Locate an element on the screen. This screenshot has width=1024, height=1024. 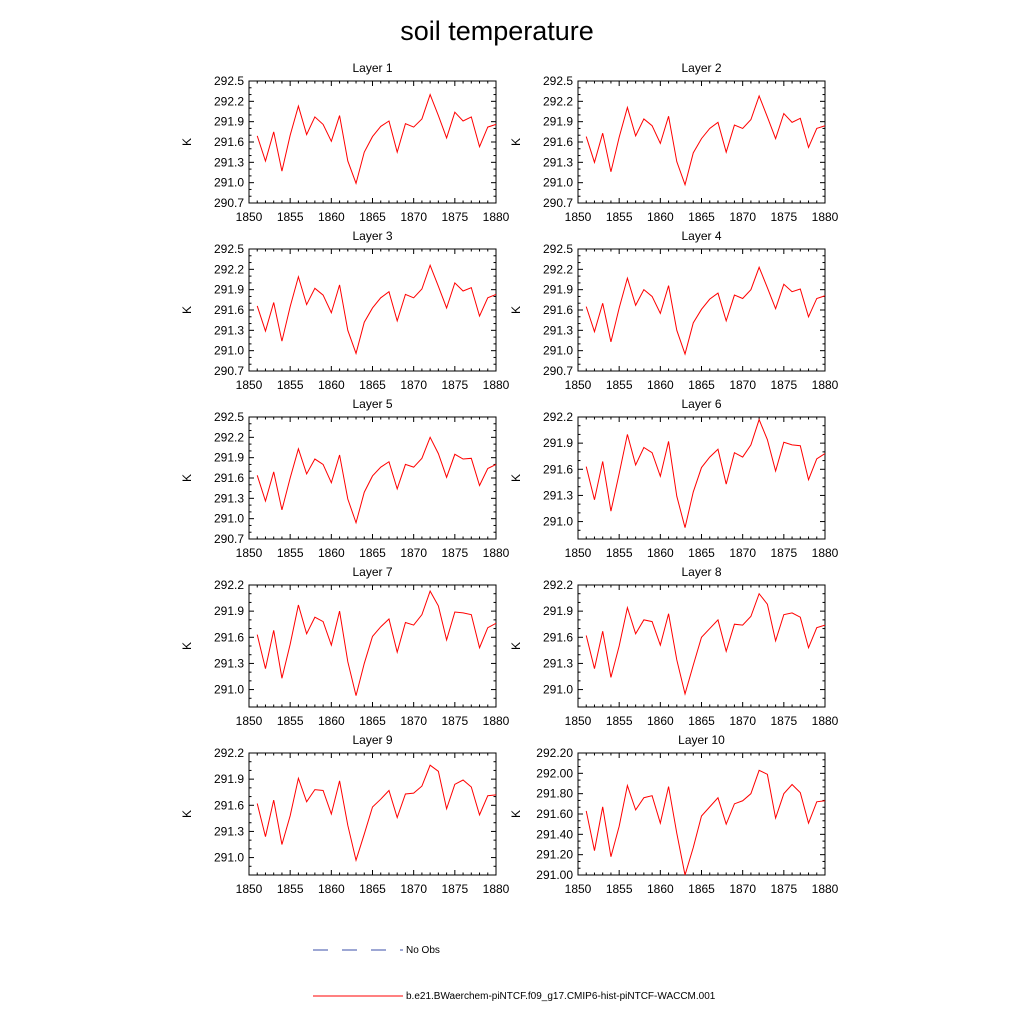
chart-title: soil temperature is located at coordinates (497, 31).